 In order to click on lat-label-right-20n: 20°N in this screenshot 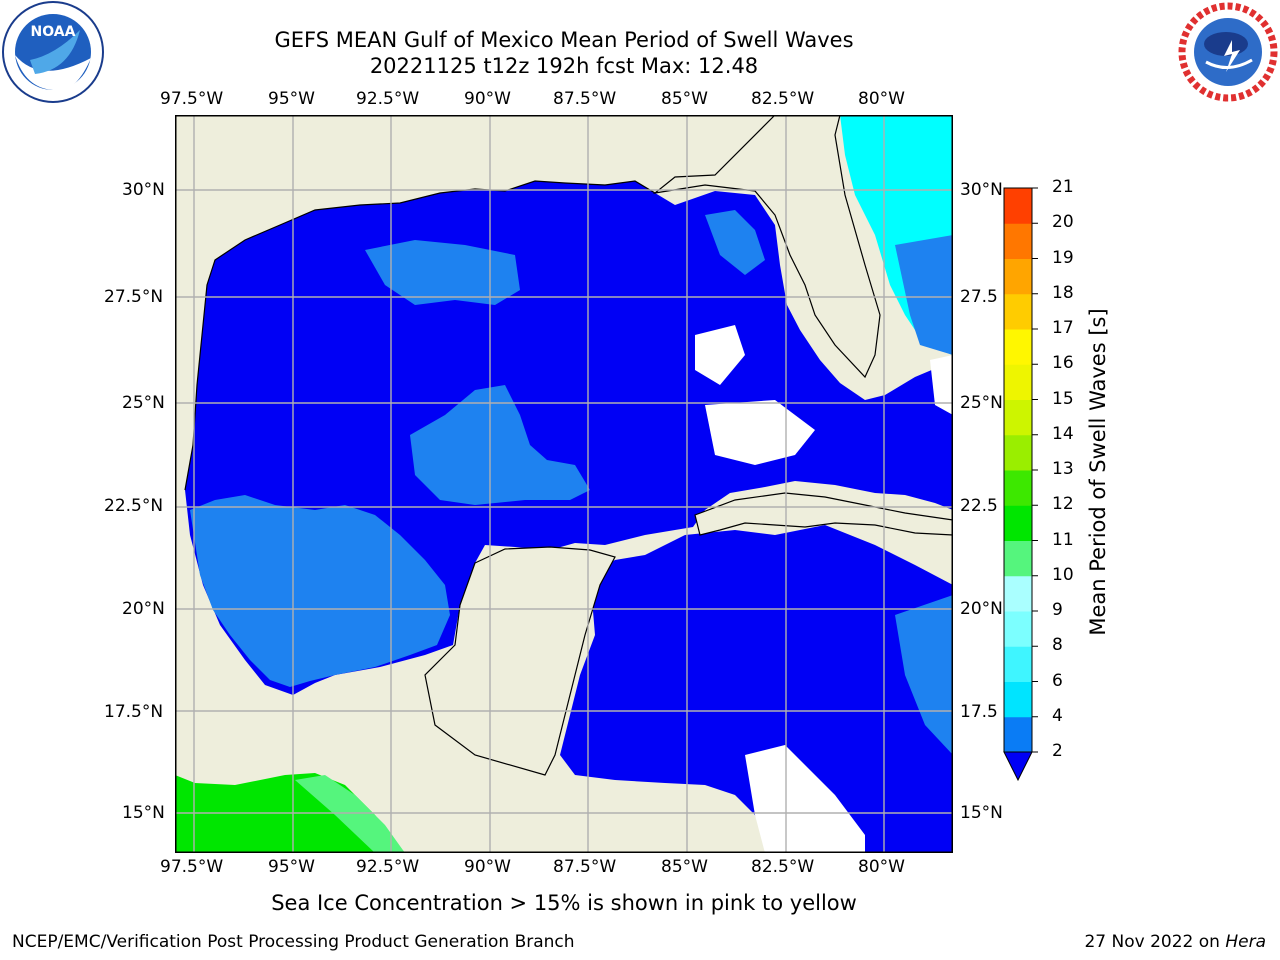, I will do `click(981, 609)`.